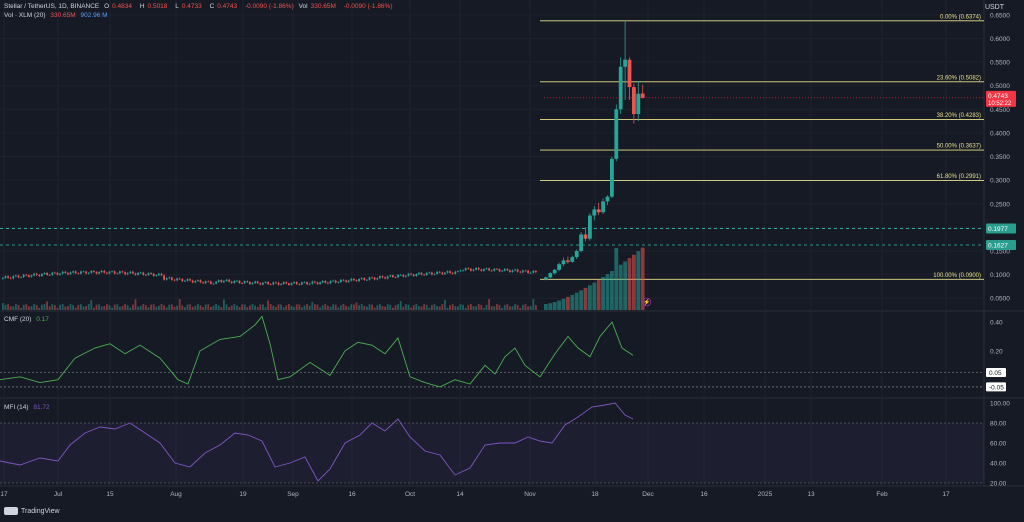  I want to click on symbol-title: Stellar / TetherUS, 1D, BINANCE, so click(52, 6).